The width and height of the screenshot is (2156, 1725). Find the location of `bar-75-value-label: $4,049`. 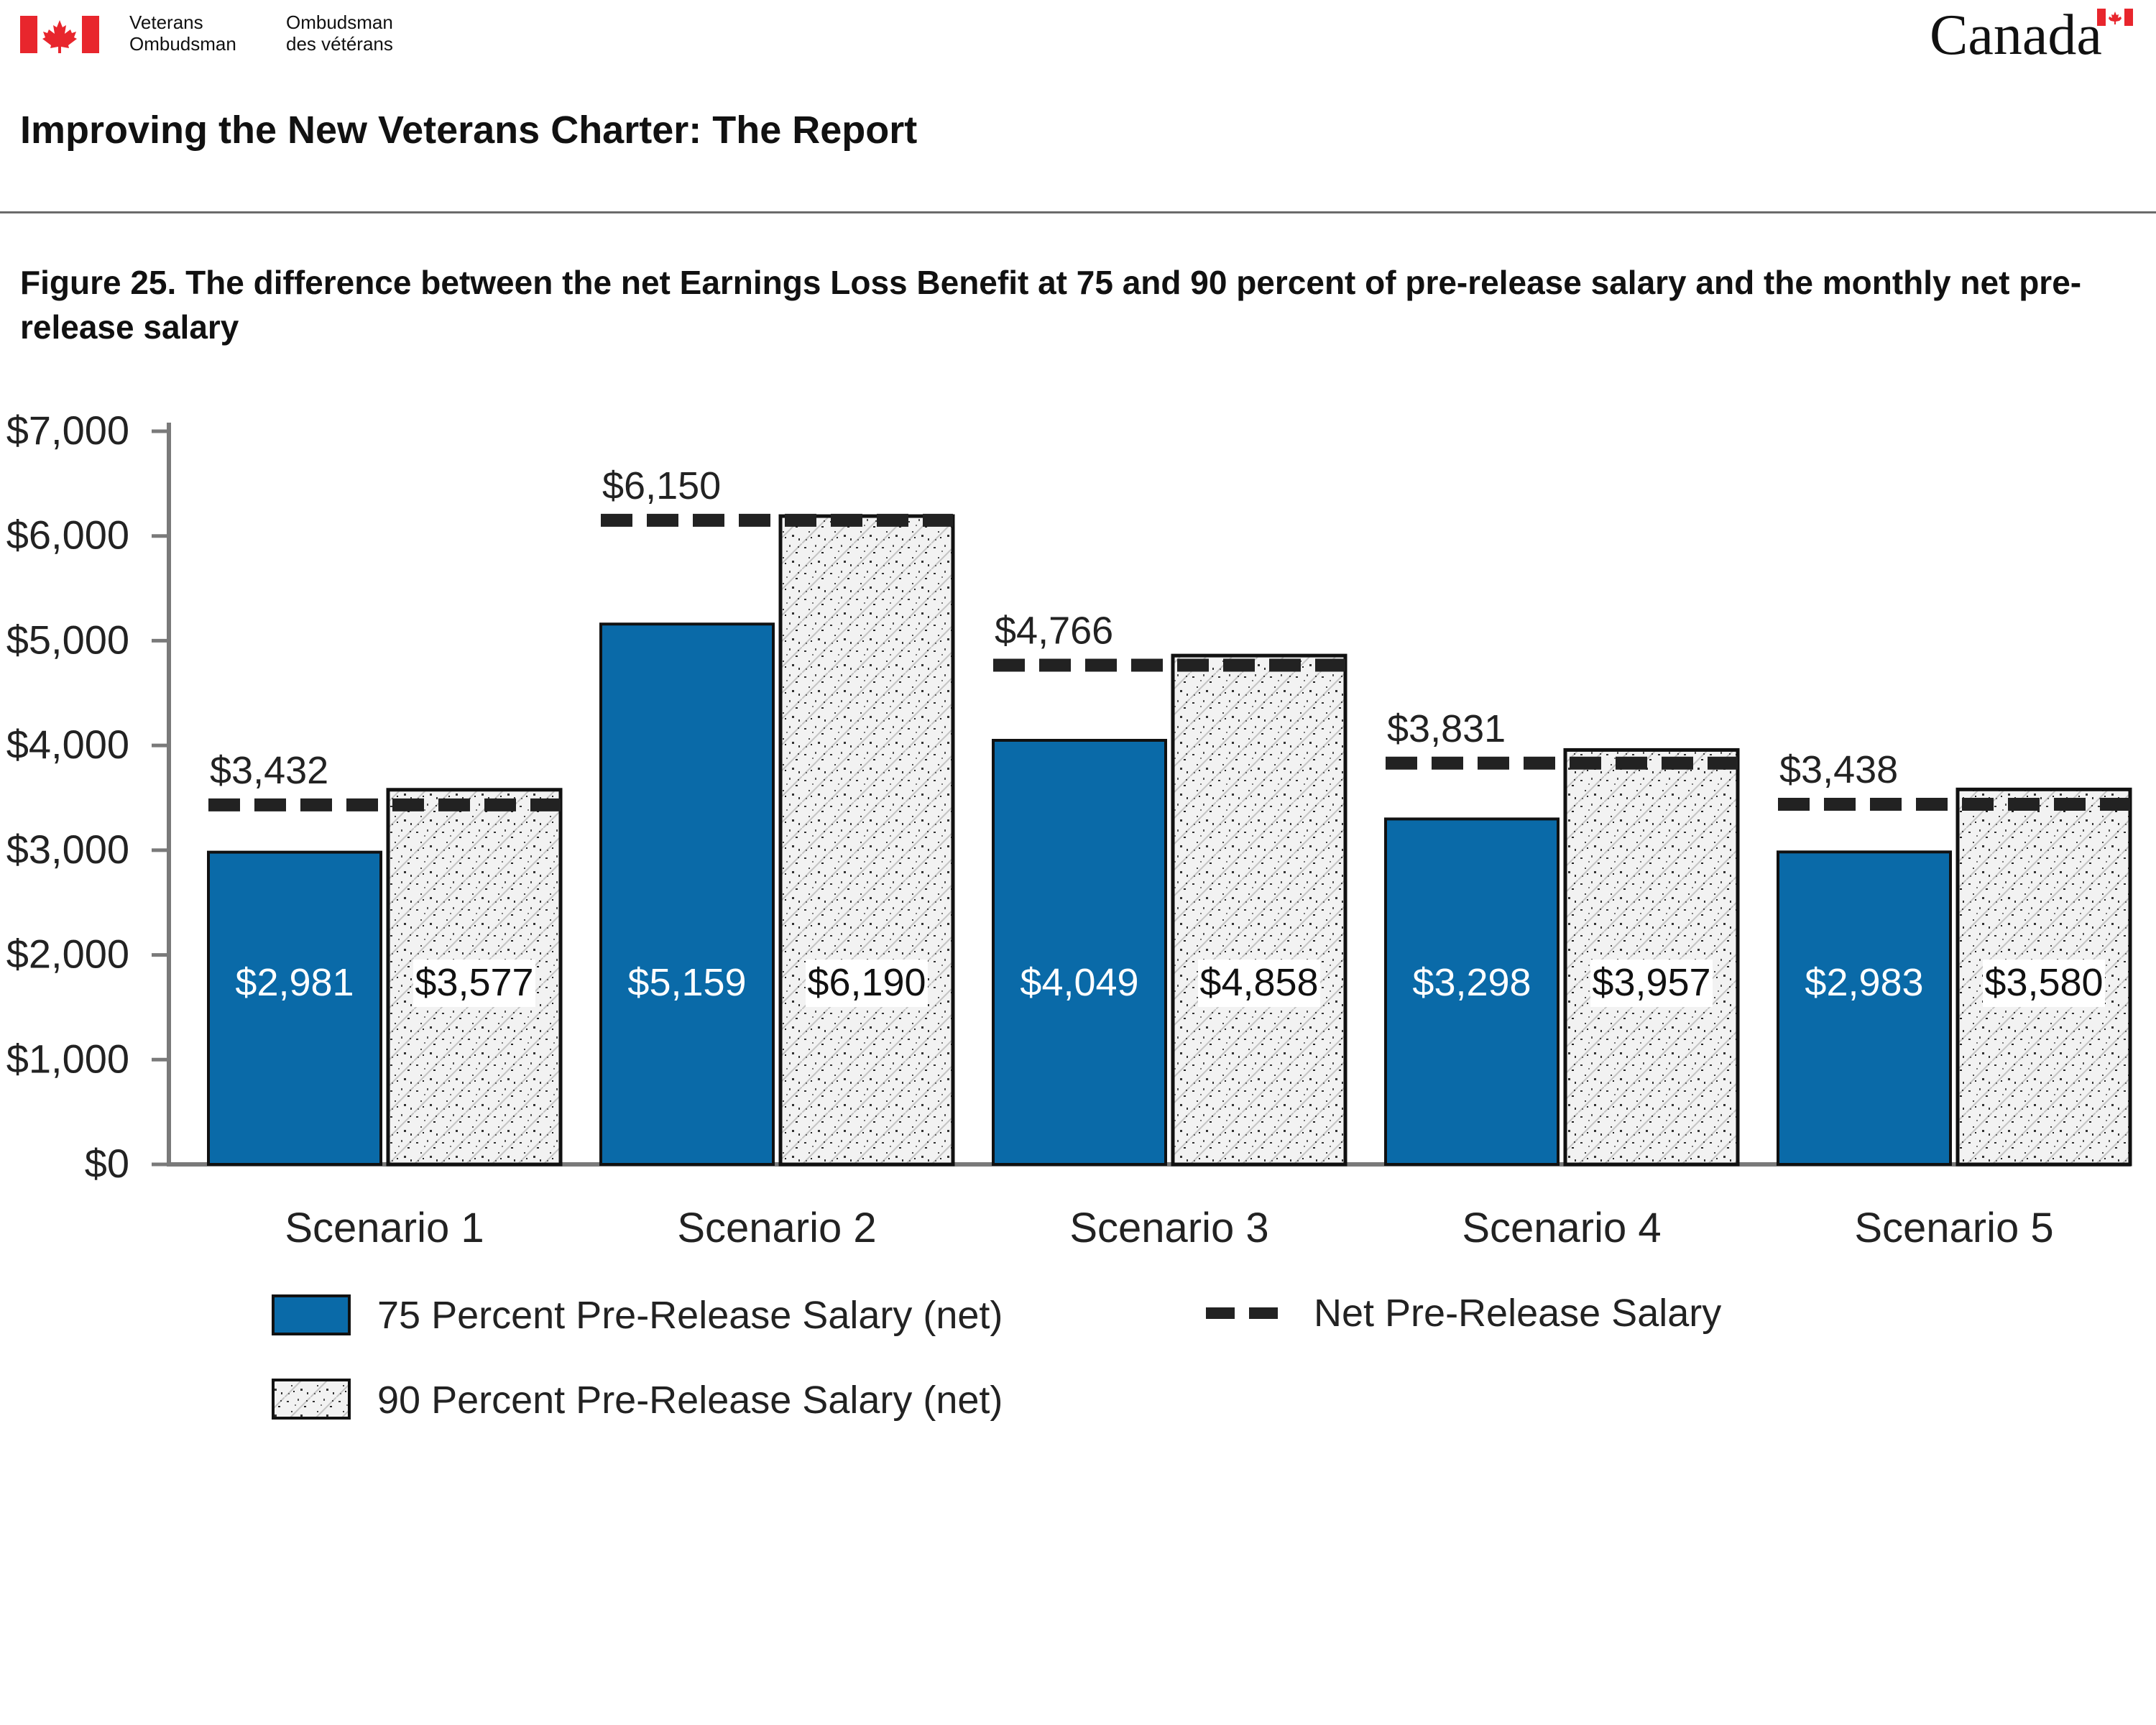

bar-75-value-label: $4,049 is located at coordinates (1079, 982).